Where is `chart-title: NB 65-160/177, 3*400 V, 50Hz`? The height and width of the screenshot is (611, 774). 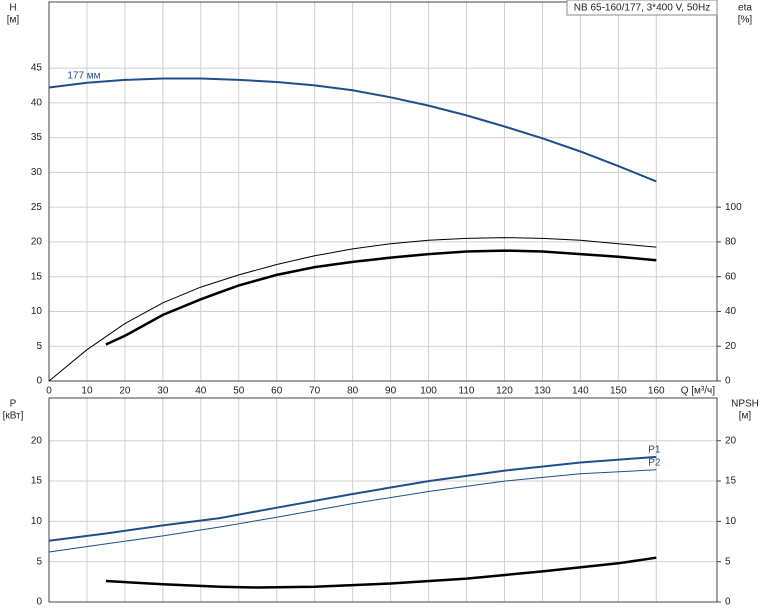
chart-title: NB 65-160/177, 3*400 V, 50Hz is located at coordinates (642, 8).